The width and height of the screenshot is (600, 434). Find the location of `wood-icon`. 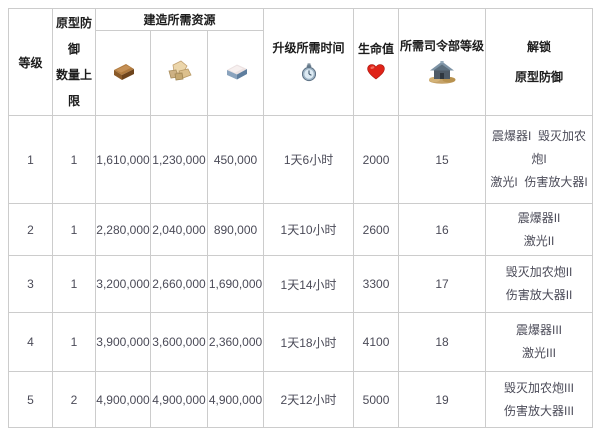

wood-icon is located at coordinates (123, 72).